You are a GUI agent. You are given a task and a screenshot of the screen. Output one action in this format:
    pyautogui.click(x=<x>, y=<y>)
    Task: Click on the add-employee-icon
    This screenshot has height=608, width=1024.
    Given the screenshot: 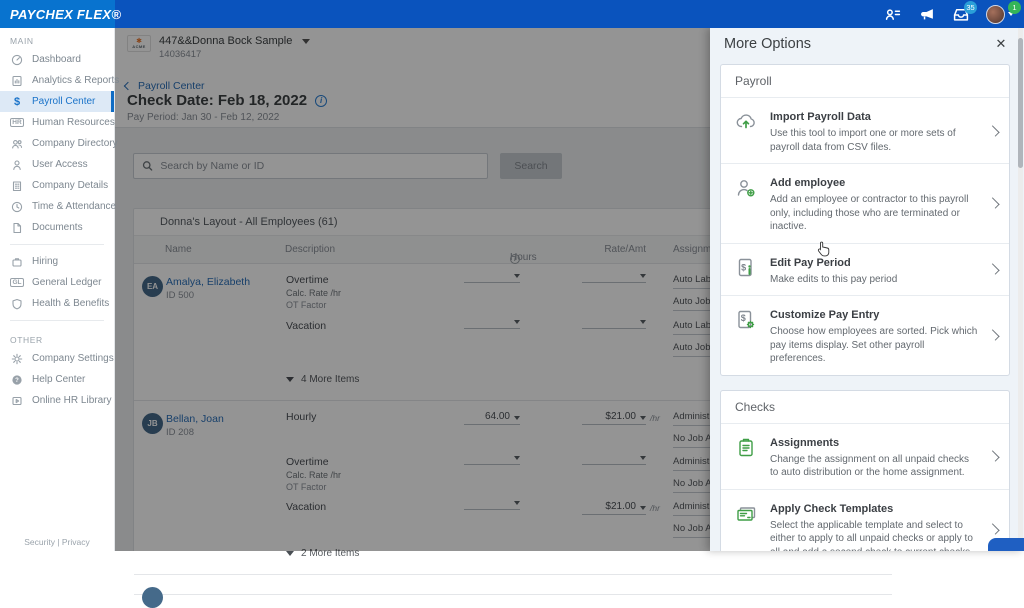 What is the action you would take?
    pyautogui.click(x=746, y=188)
    